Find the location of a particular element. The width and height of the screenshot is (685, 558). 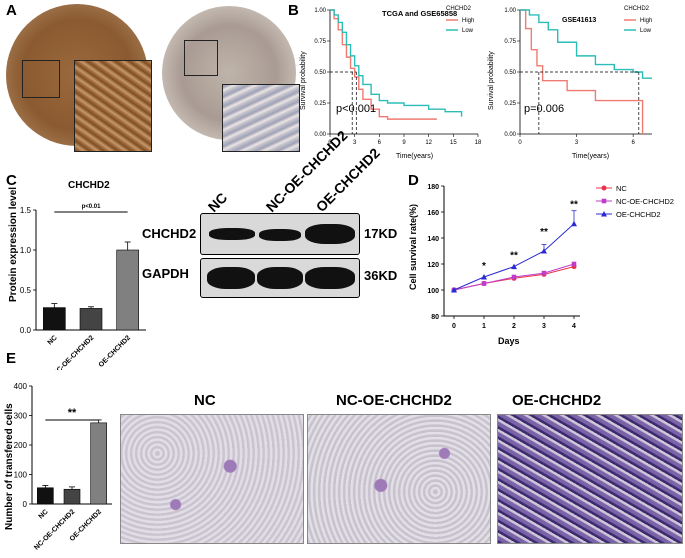

km-xtick-label: 3 is located at coordinates (355, 143).